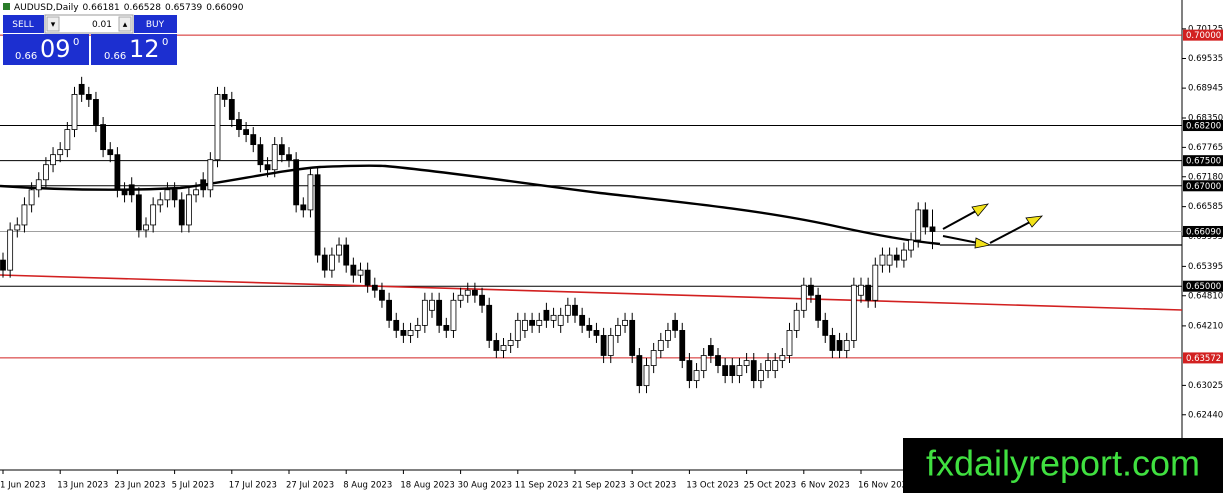 The width and height of the screenshot is (1223, 493). What do you see at coordinates (1063, 463) in the screenshot?
I see `watermark: fxdailyreport.com` at bounding box center [1063, 463].